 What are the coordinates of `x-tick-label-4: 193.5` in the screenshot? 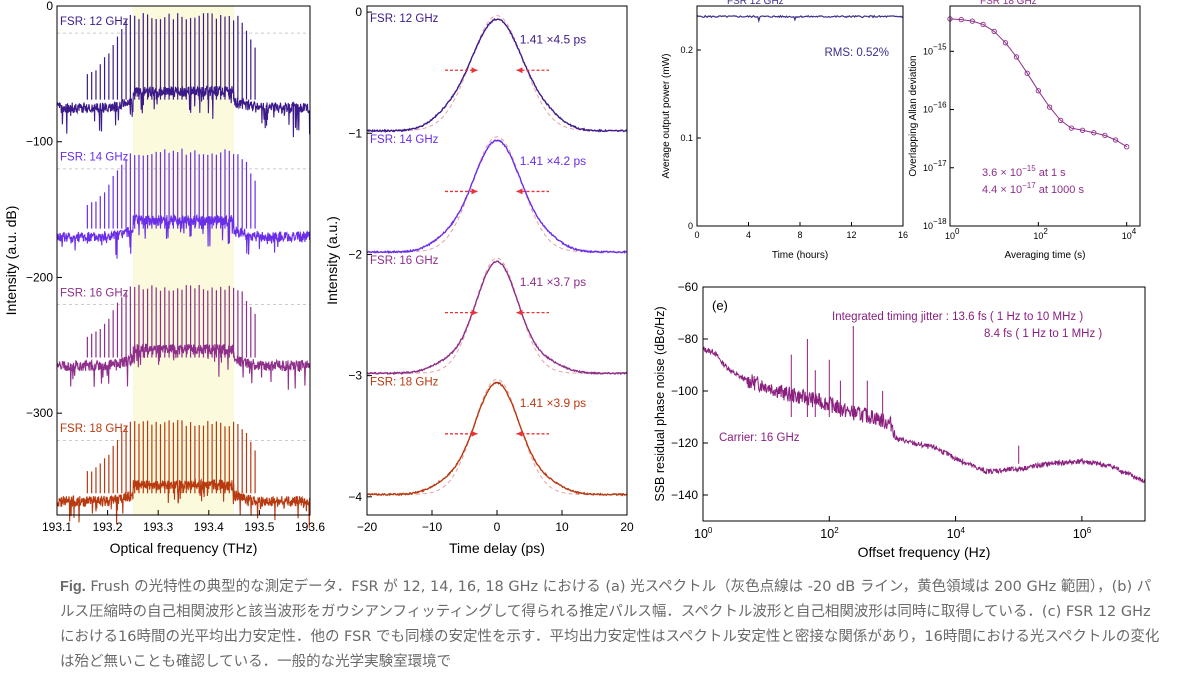 It's located at (259, 527).